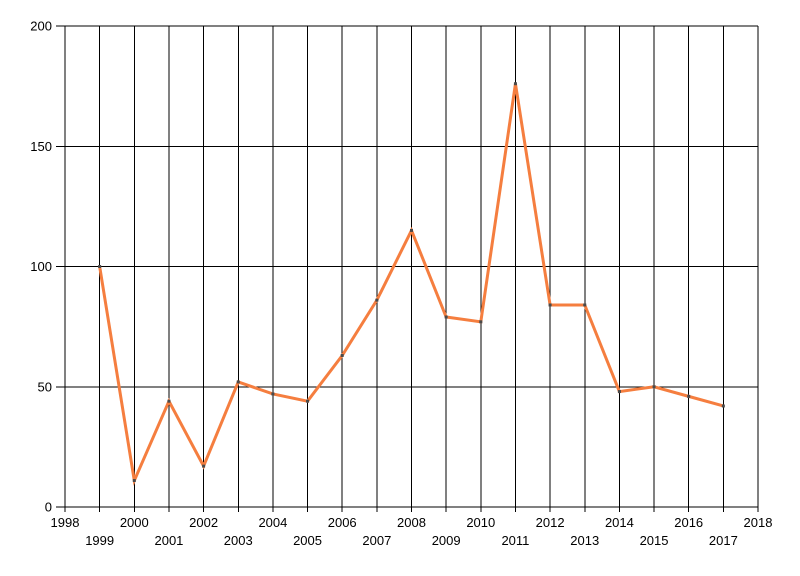 Image resolution: width=800 pixels, height=576 pixels. I want to click on x-axis-tick-label-top-row: 2010, so click(480, 522).